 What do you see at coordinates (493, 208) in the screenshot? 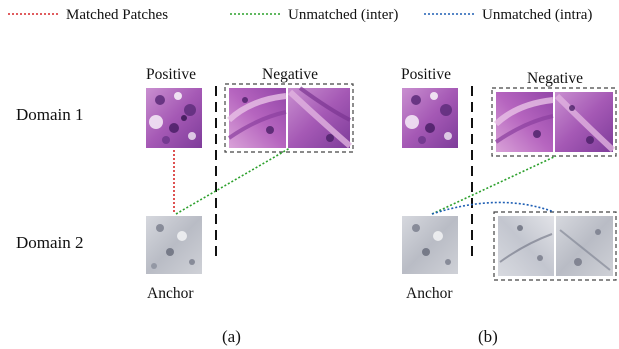
I see `panel-b-unmatched-intra-connector` at bounding box center [493, 208].